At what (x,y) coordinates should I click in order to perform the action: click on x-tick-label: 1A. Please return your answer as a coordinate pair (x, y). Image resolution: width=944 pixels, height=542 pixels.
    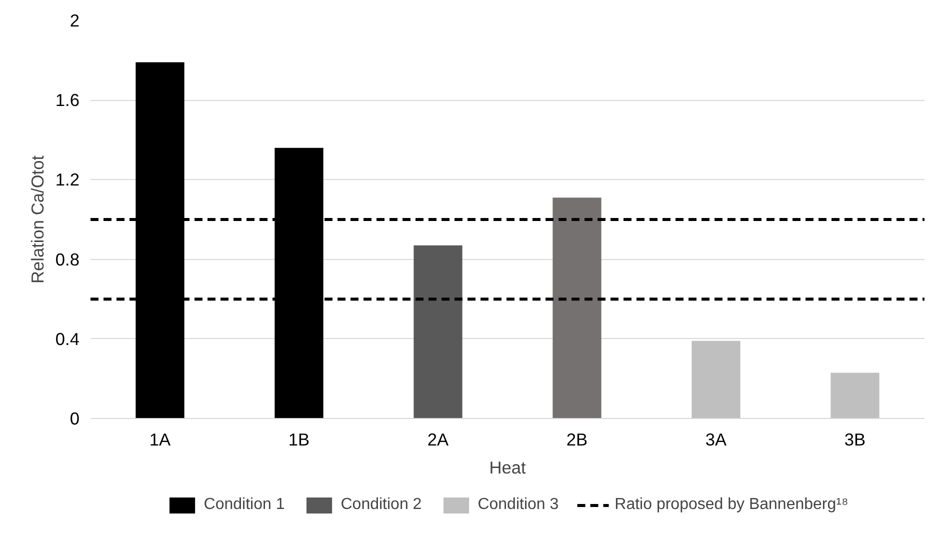
    Looking at the image, I should click on (160, 440).